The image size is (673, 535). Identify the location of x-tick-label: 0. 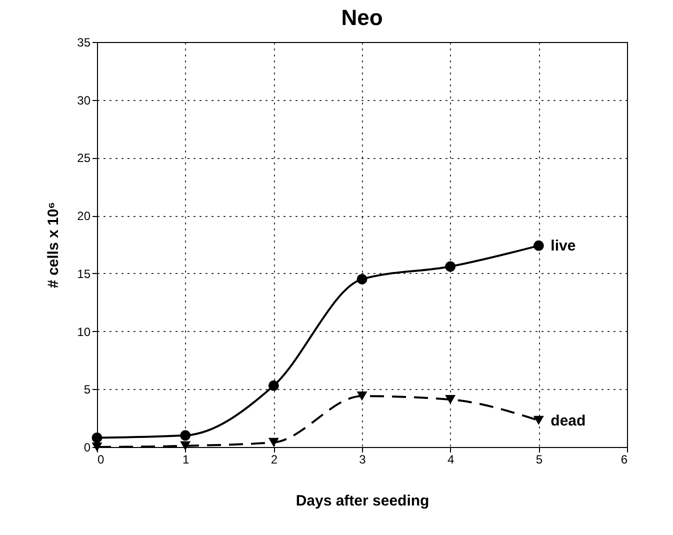
(101, 459).